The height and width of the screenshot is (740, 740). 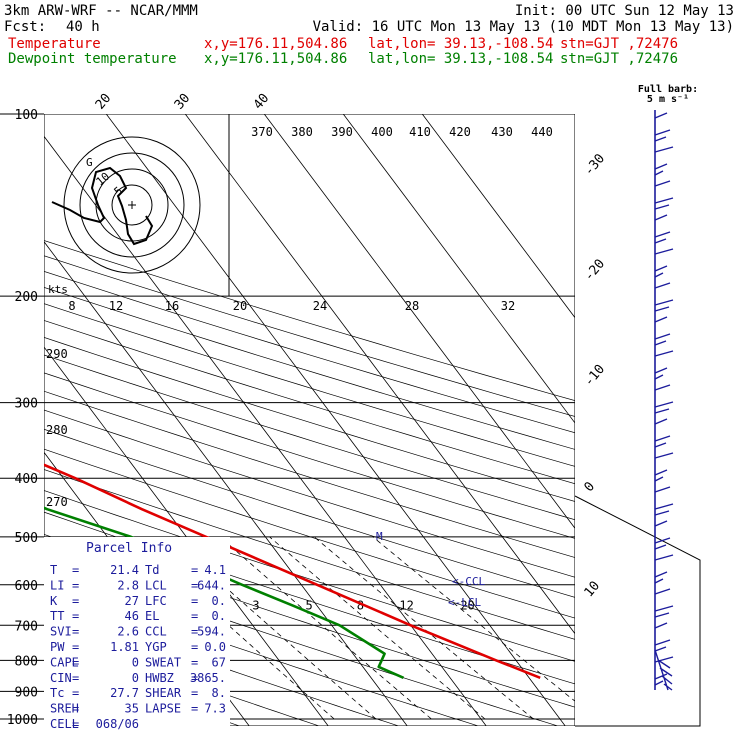 I want to click on parcel-right-eq-6: =, so click(x=194, y=662).